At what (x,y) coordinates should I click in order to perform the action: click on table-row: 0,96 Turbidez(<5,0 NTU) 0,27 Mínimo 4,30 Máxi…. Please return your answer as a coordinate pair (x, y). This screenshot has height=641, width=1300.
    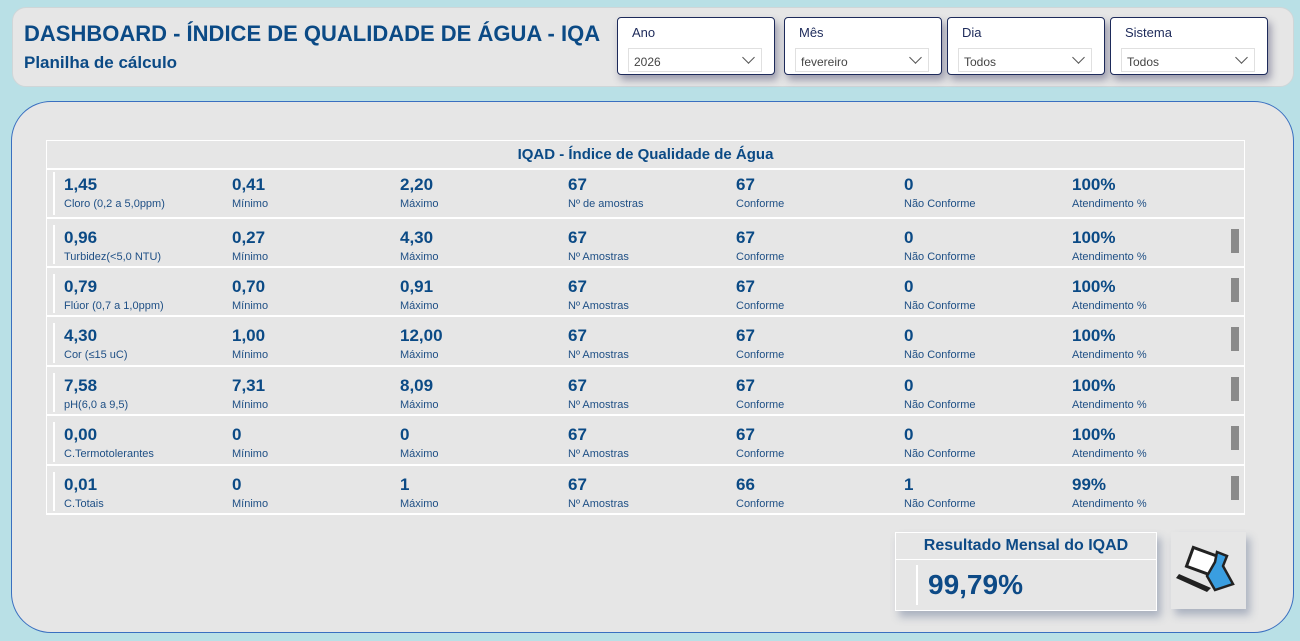
    Looking at the image, I should click on (645, 244).